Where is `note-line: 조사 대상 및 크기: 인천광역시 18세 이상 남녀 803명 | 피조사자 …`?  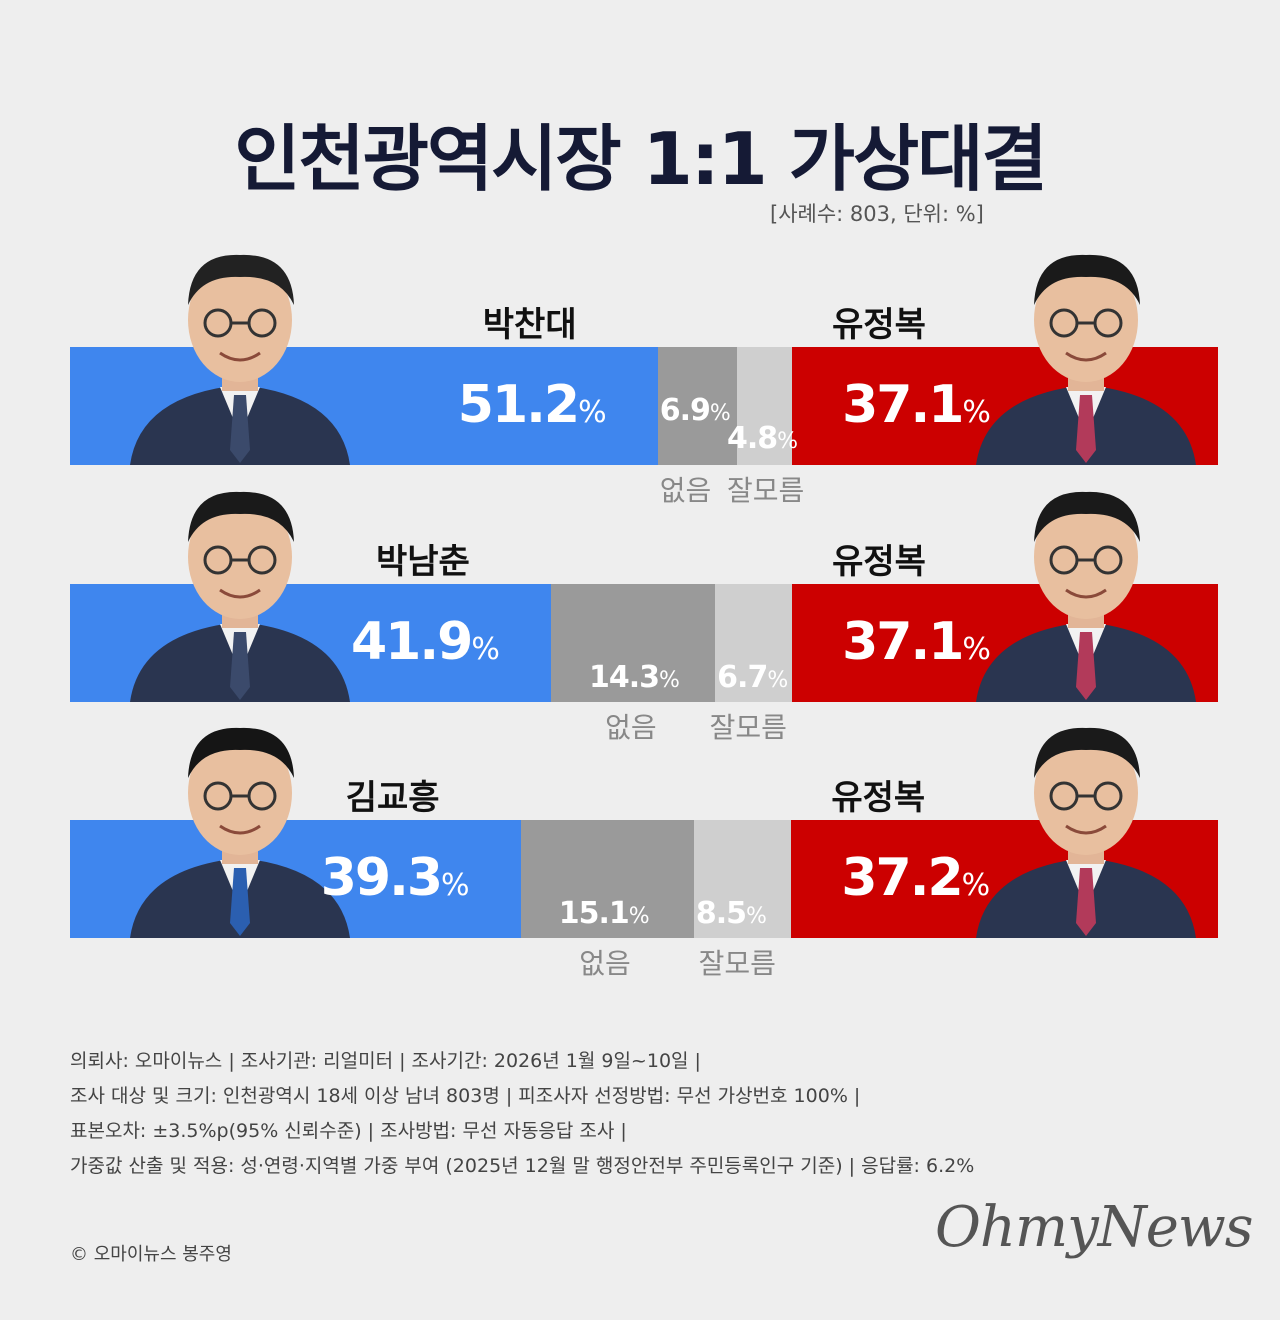
note-line: 조사 대상 및 크기: 인천광역시 18세 이상 남녀 803명 | 피조사자 … is located at coordinates (465, 1096).